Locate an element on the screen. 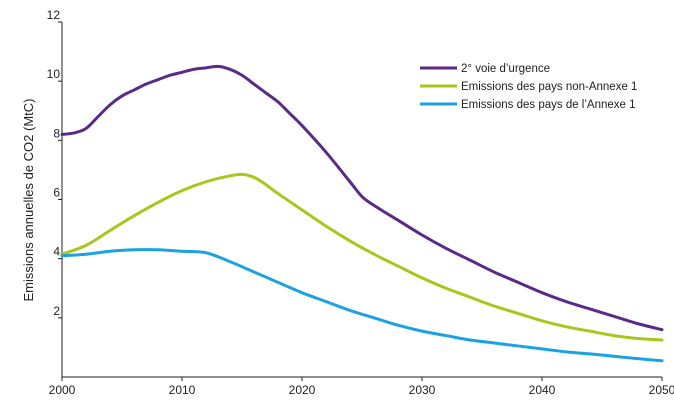 The image size is (674, 400). y-axis-title: Emissions annuelles de CO2 (MtC) is located at coordinates (28, 199).